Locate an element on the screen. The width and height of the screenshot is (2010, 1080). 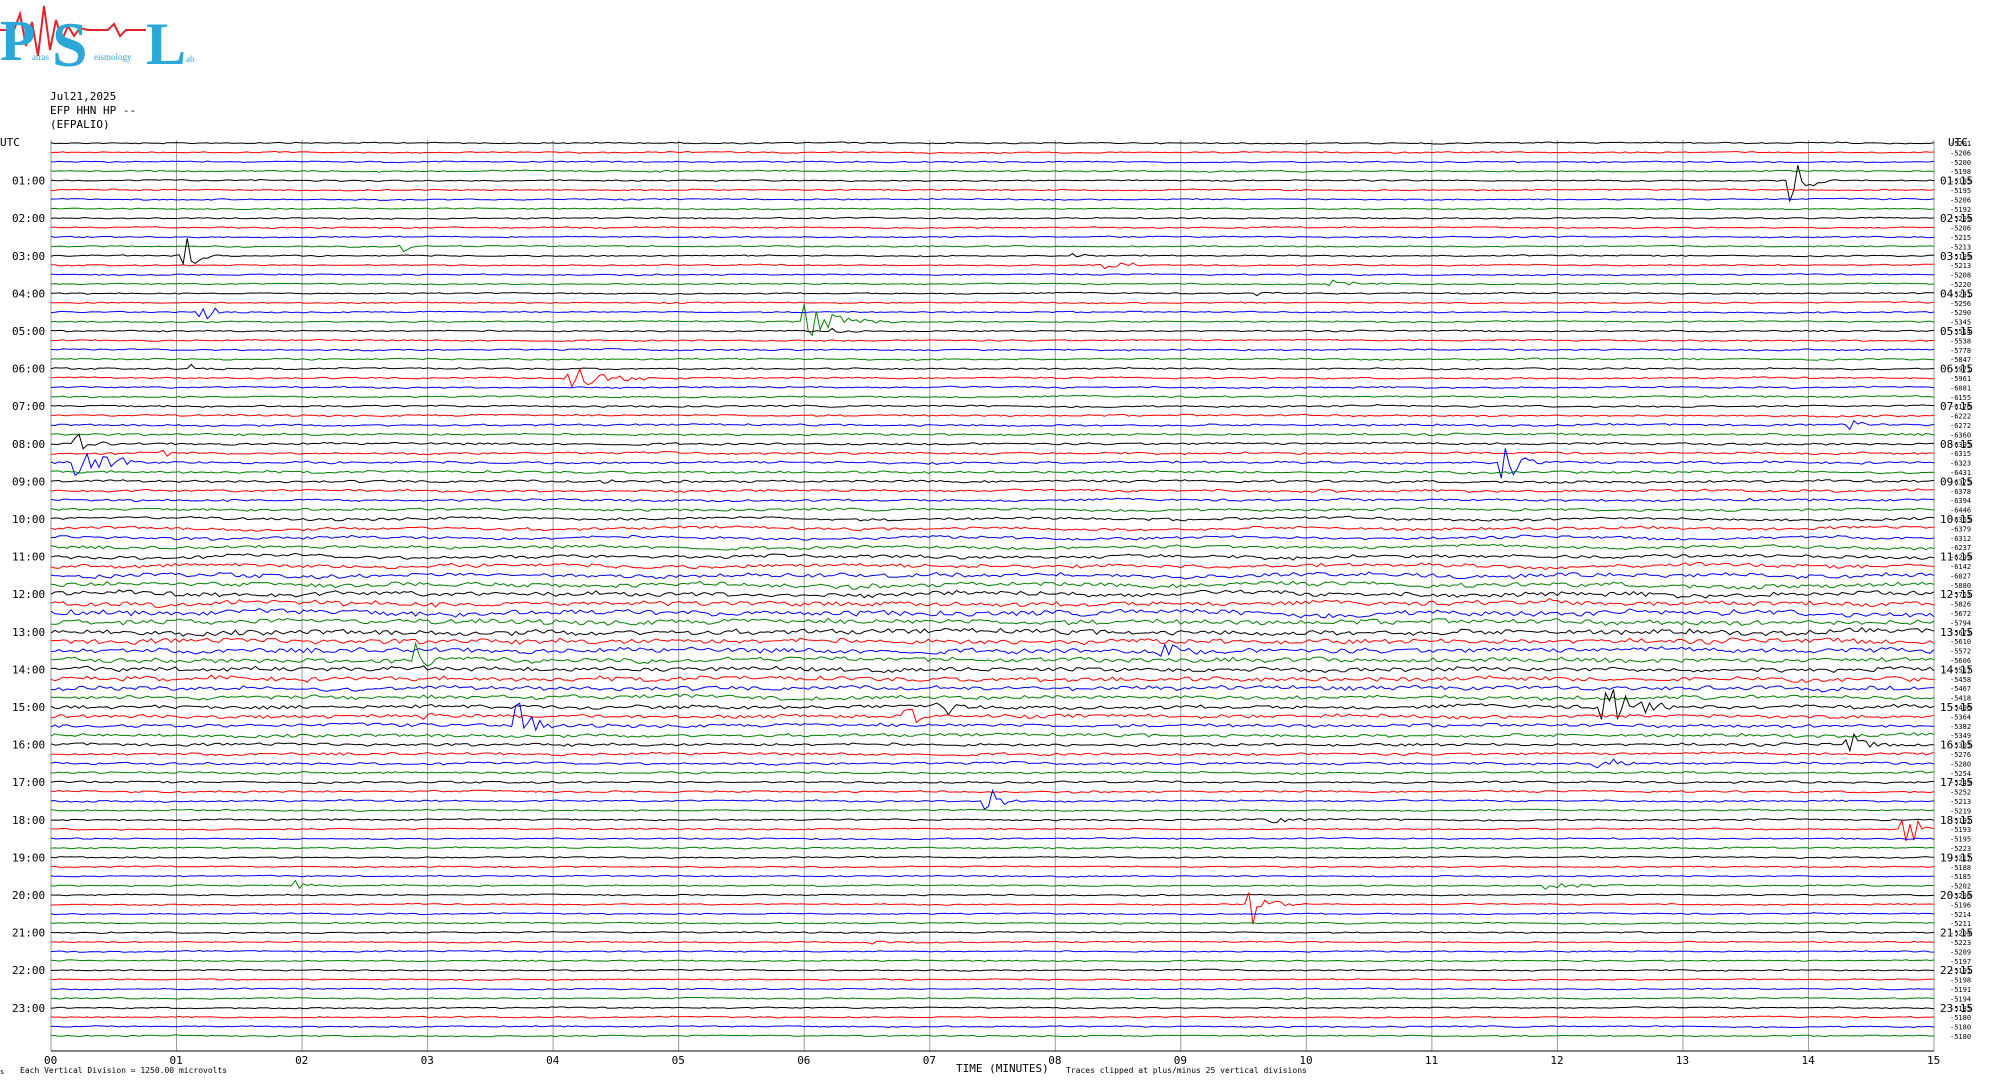
row-offset-label: -5217 is located at coordinates (1960, 858).